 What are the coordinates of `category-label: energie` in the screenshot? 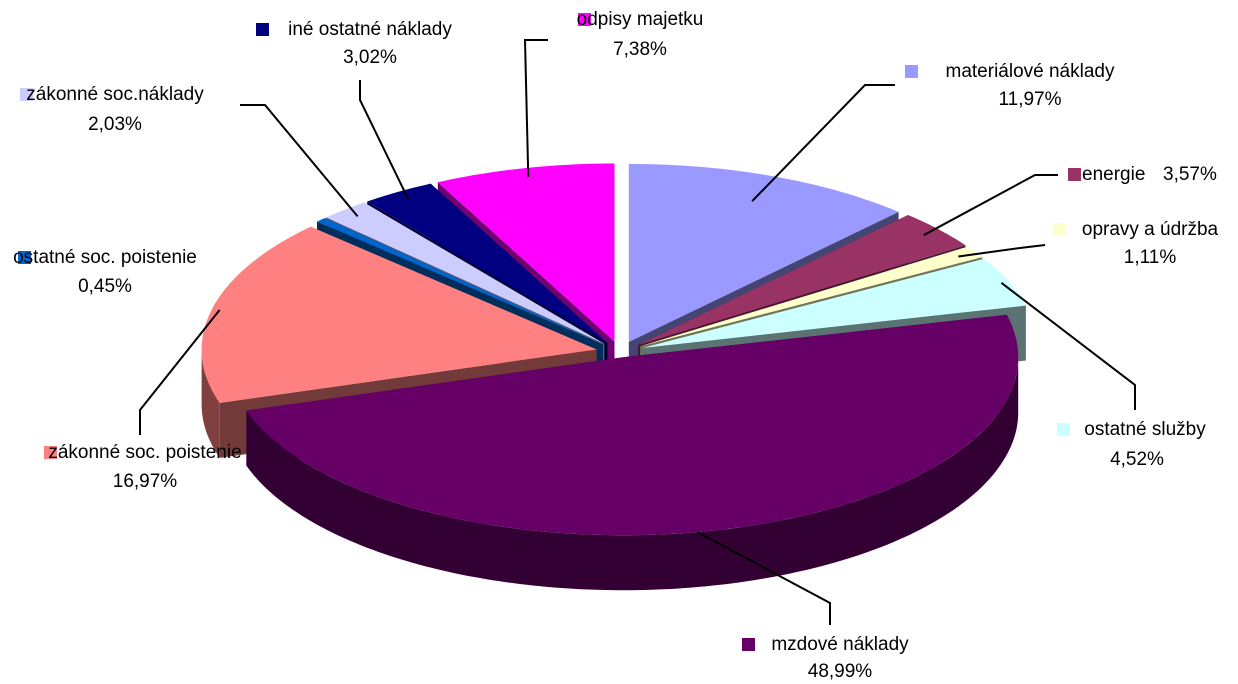 It's located at (1113, 174).